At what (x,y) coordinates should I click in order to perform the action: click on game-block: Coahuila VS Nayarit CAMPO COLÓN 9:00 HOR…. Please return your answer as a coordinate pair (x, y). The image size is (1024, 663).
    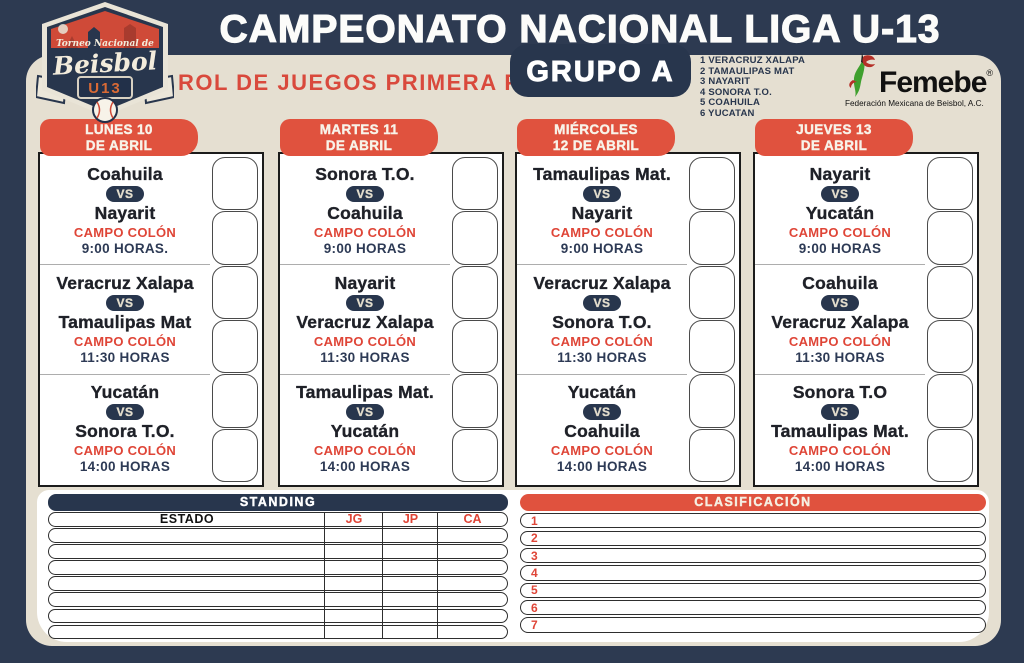
    Looking at the image, I should click on (125, 210).